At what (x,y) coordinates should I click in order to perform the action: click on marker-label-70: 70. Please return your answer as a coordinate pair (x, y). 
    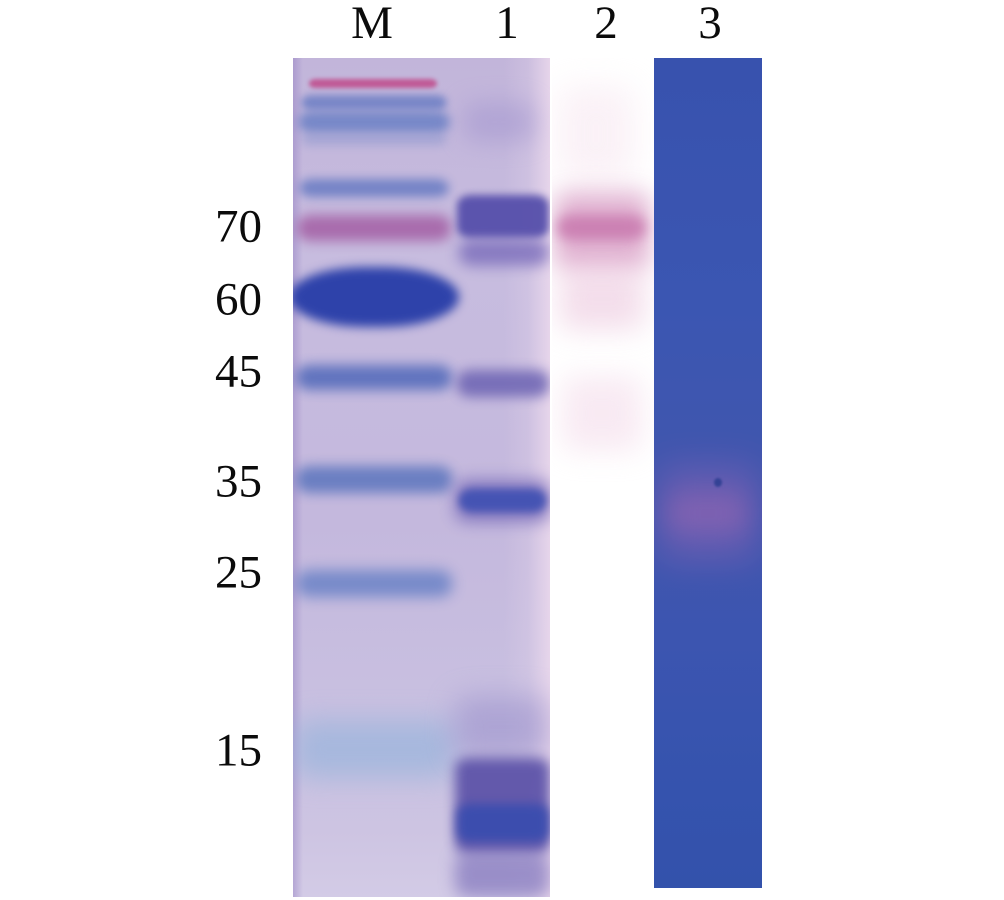
    Looking at the image, I should click on (238, 226).